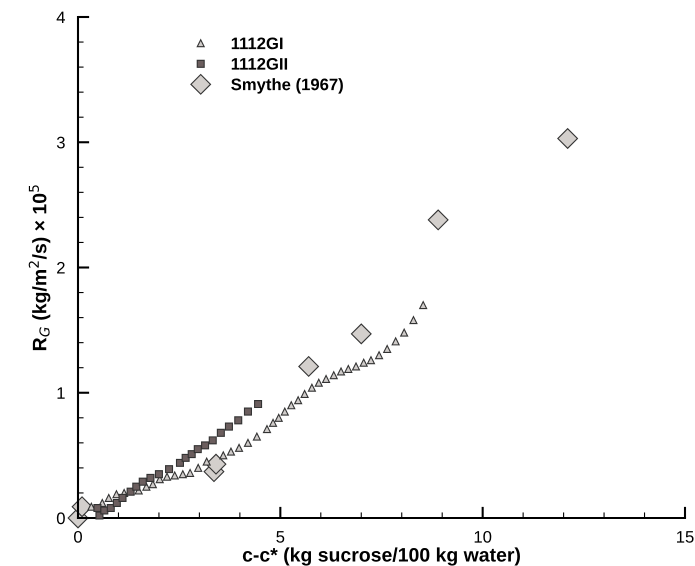  What do you see at coordinates (61, 268) in the screenshot?
I see `y-tick-label: 2` at bounding box center [61, 268].